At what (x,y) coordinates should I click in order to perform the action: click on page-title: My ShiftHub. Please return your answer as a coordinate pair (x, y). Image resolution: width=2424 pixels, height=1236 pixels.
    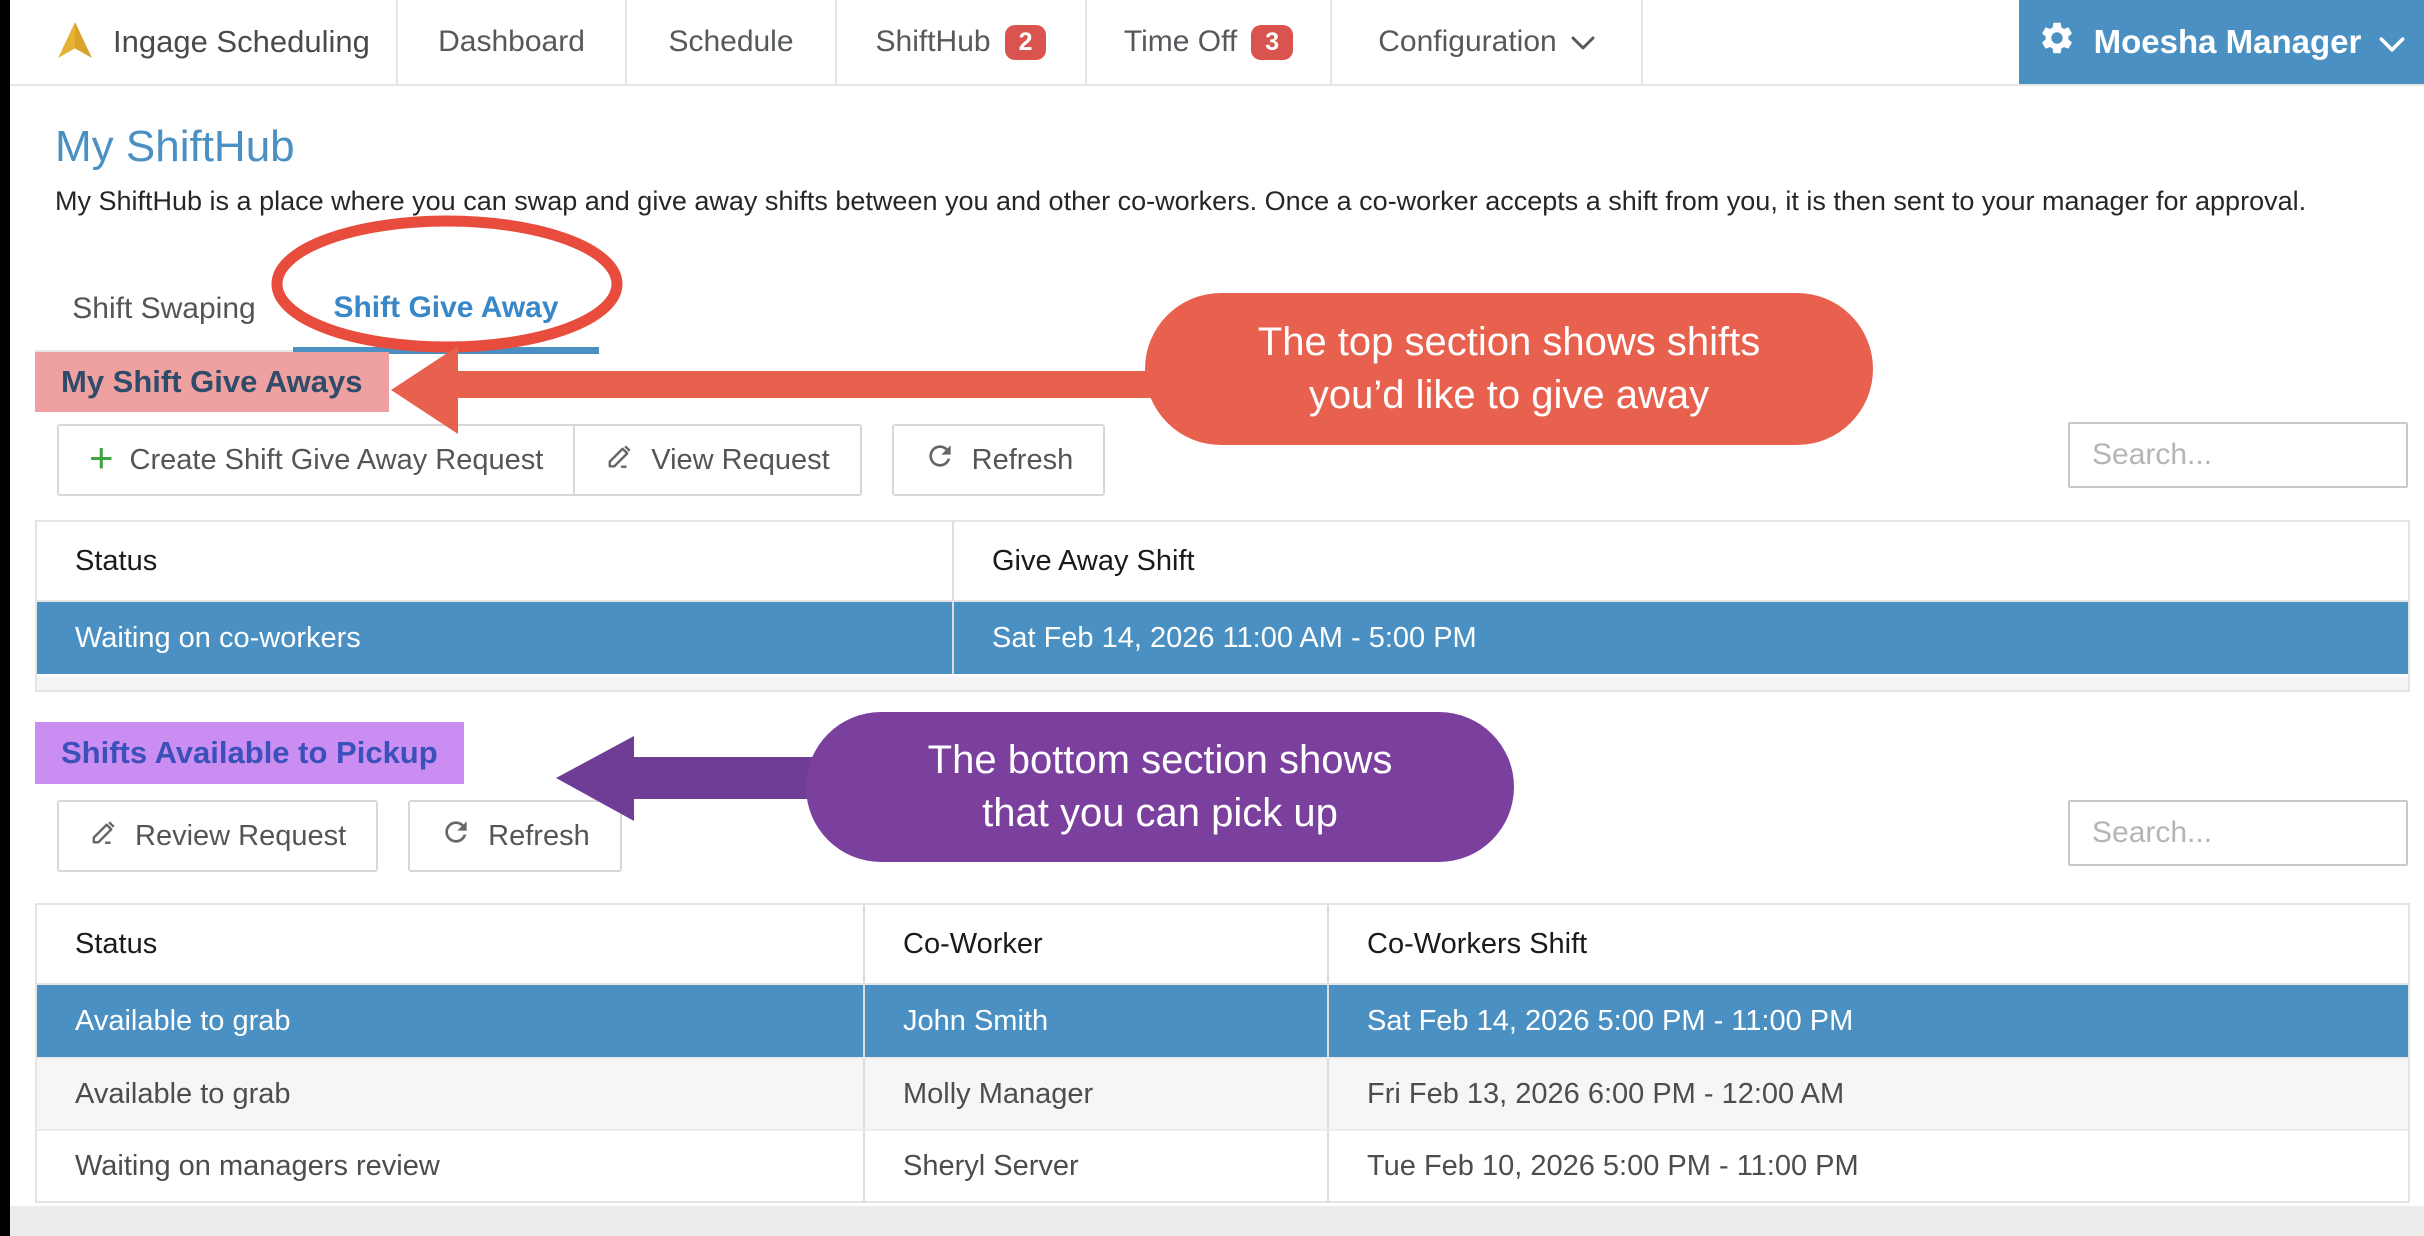
    Looking at the image, I should click on (175, 146).